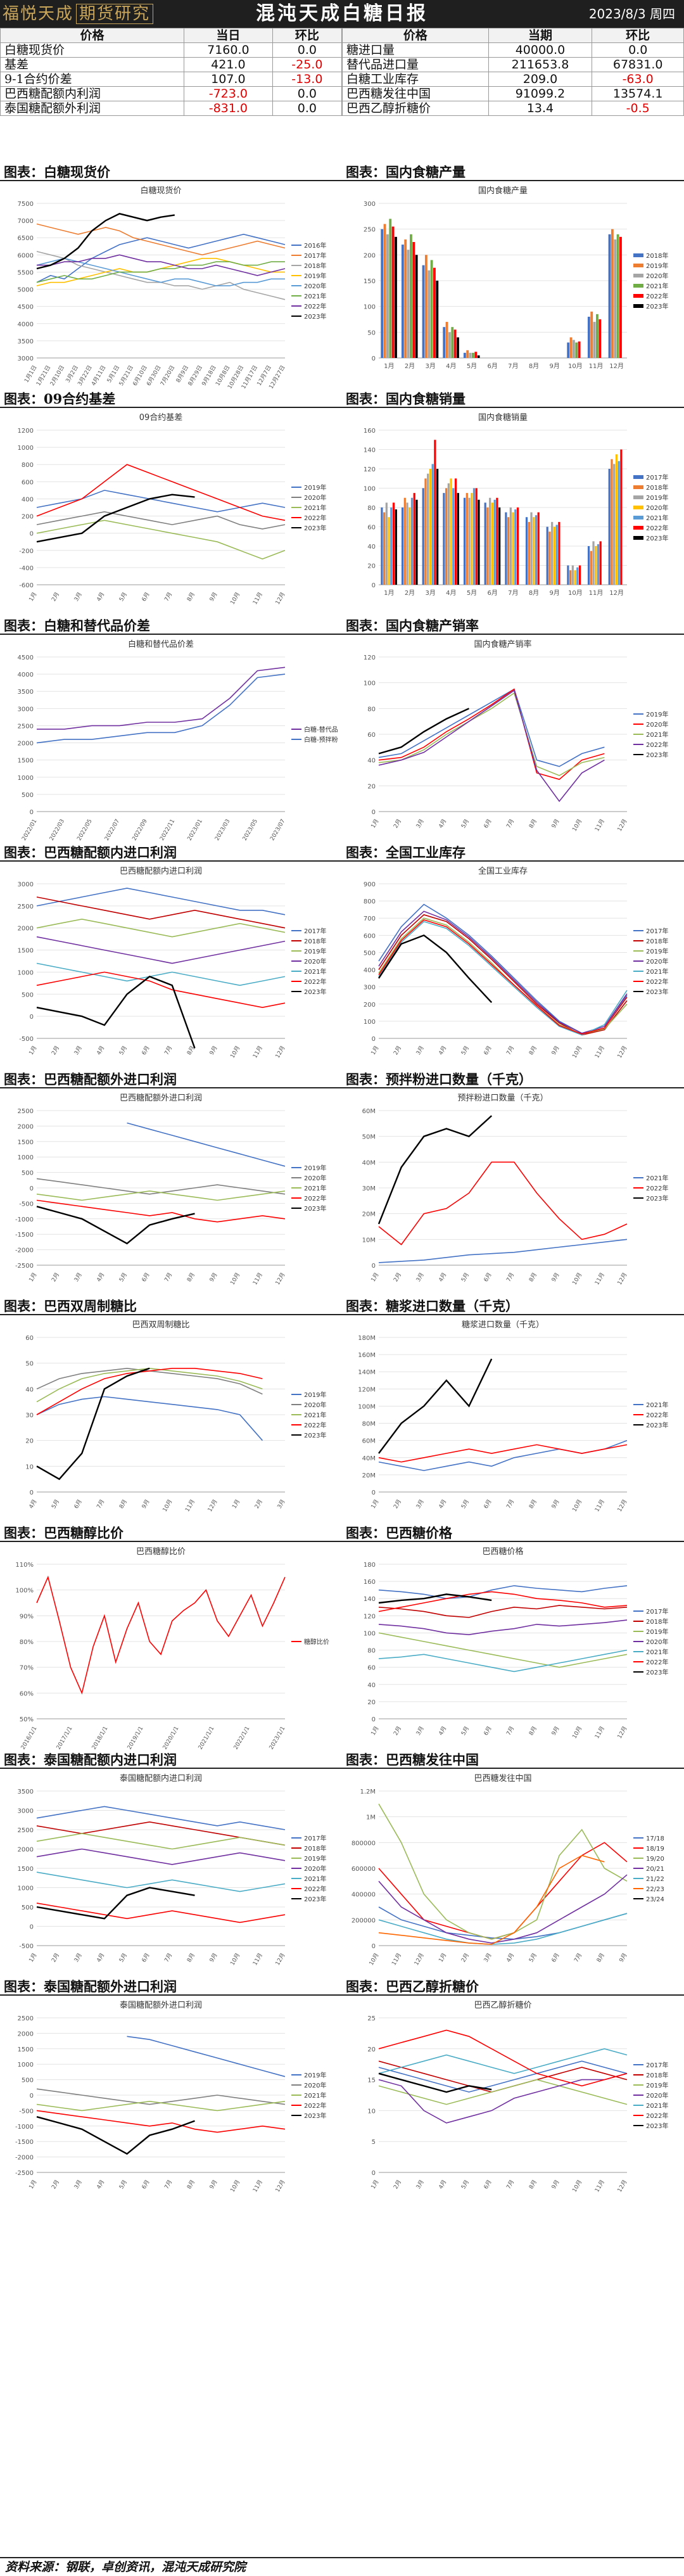 This screenshot has width=684, height=2576. Describe the element at coordinates (397, 1731) in the screenshot. I see `x-tick-label: 2月` at that location.